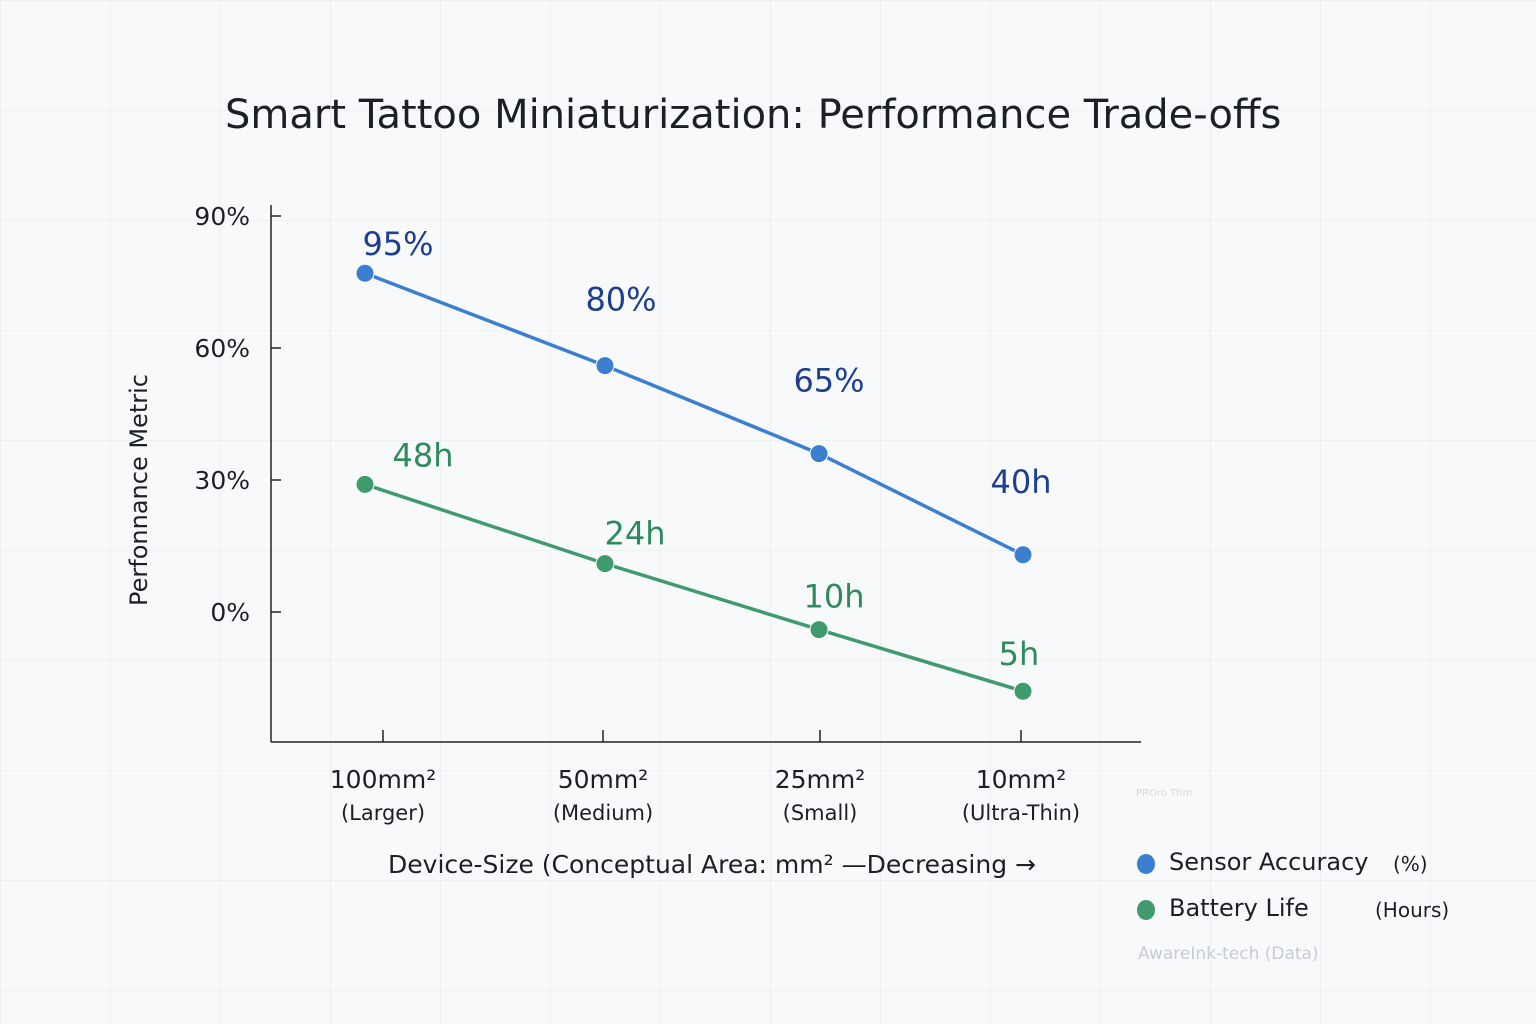 This screenshot has height=1024, width=1536. I want to click on y-tick-label: 0%, so click(230, 612).